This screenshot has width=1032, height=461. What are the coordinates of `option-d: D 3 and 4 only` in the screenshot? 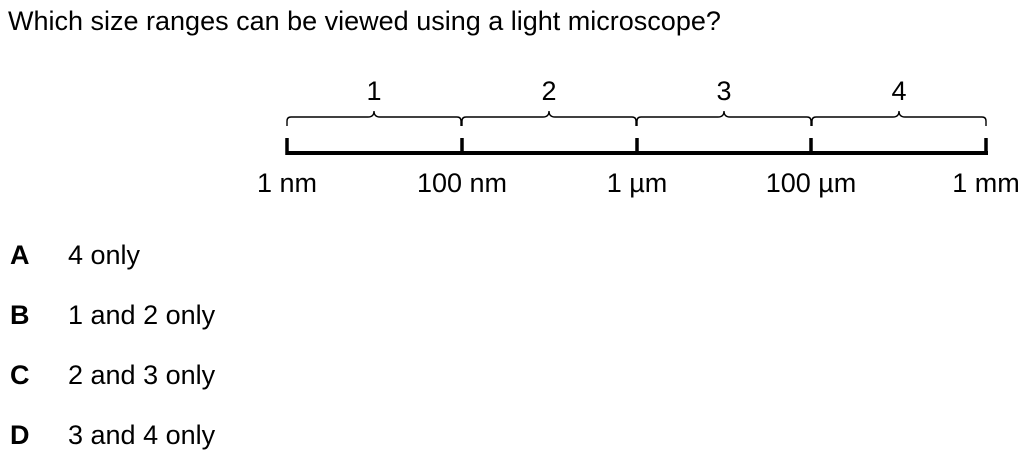 It's located at (112, 435).